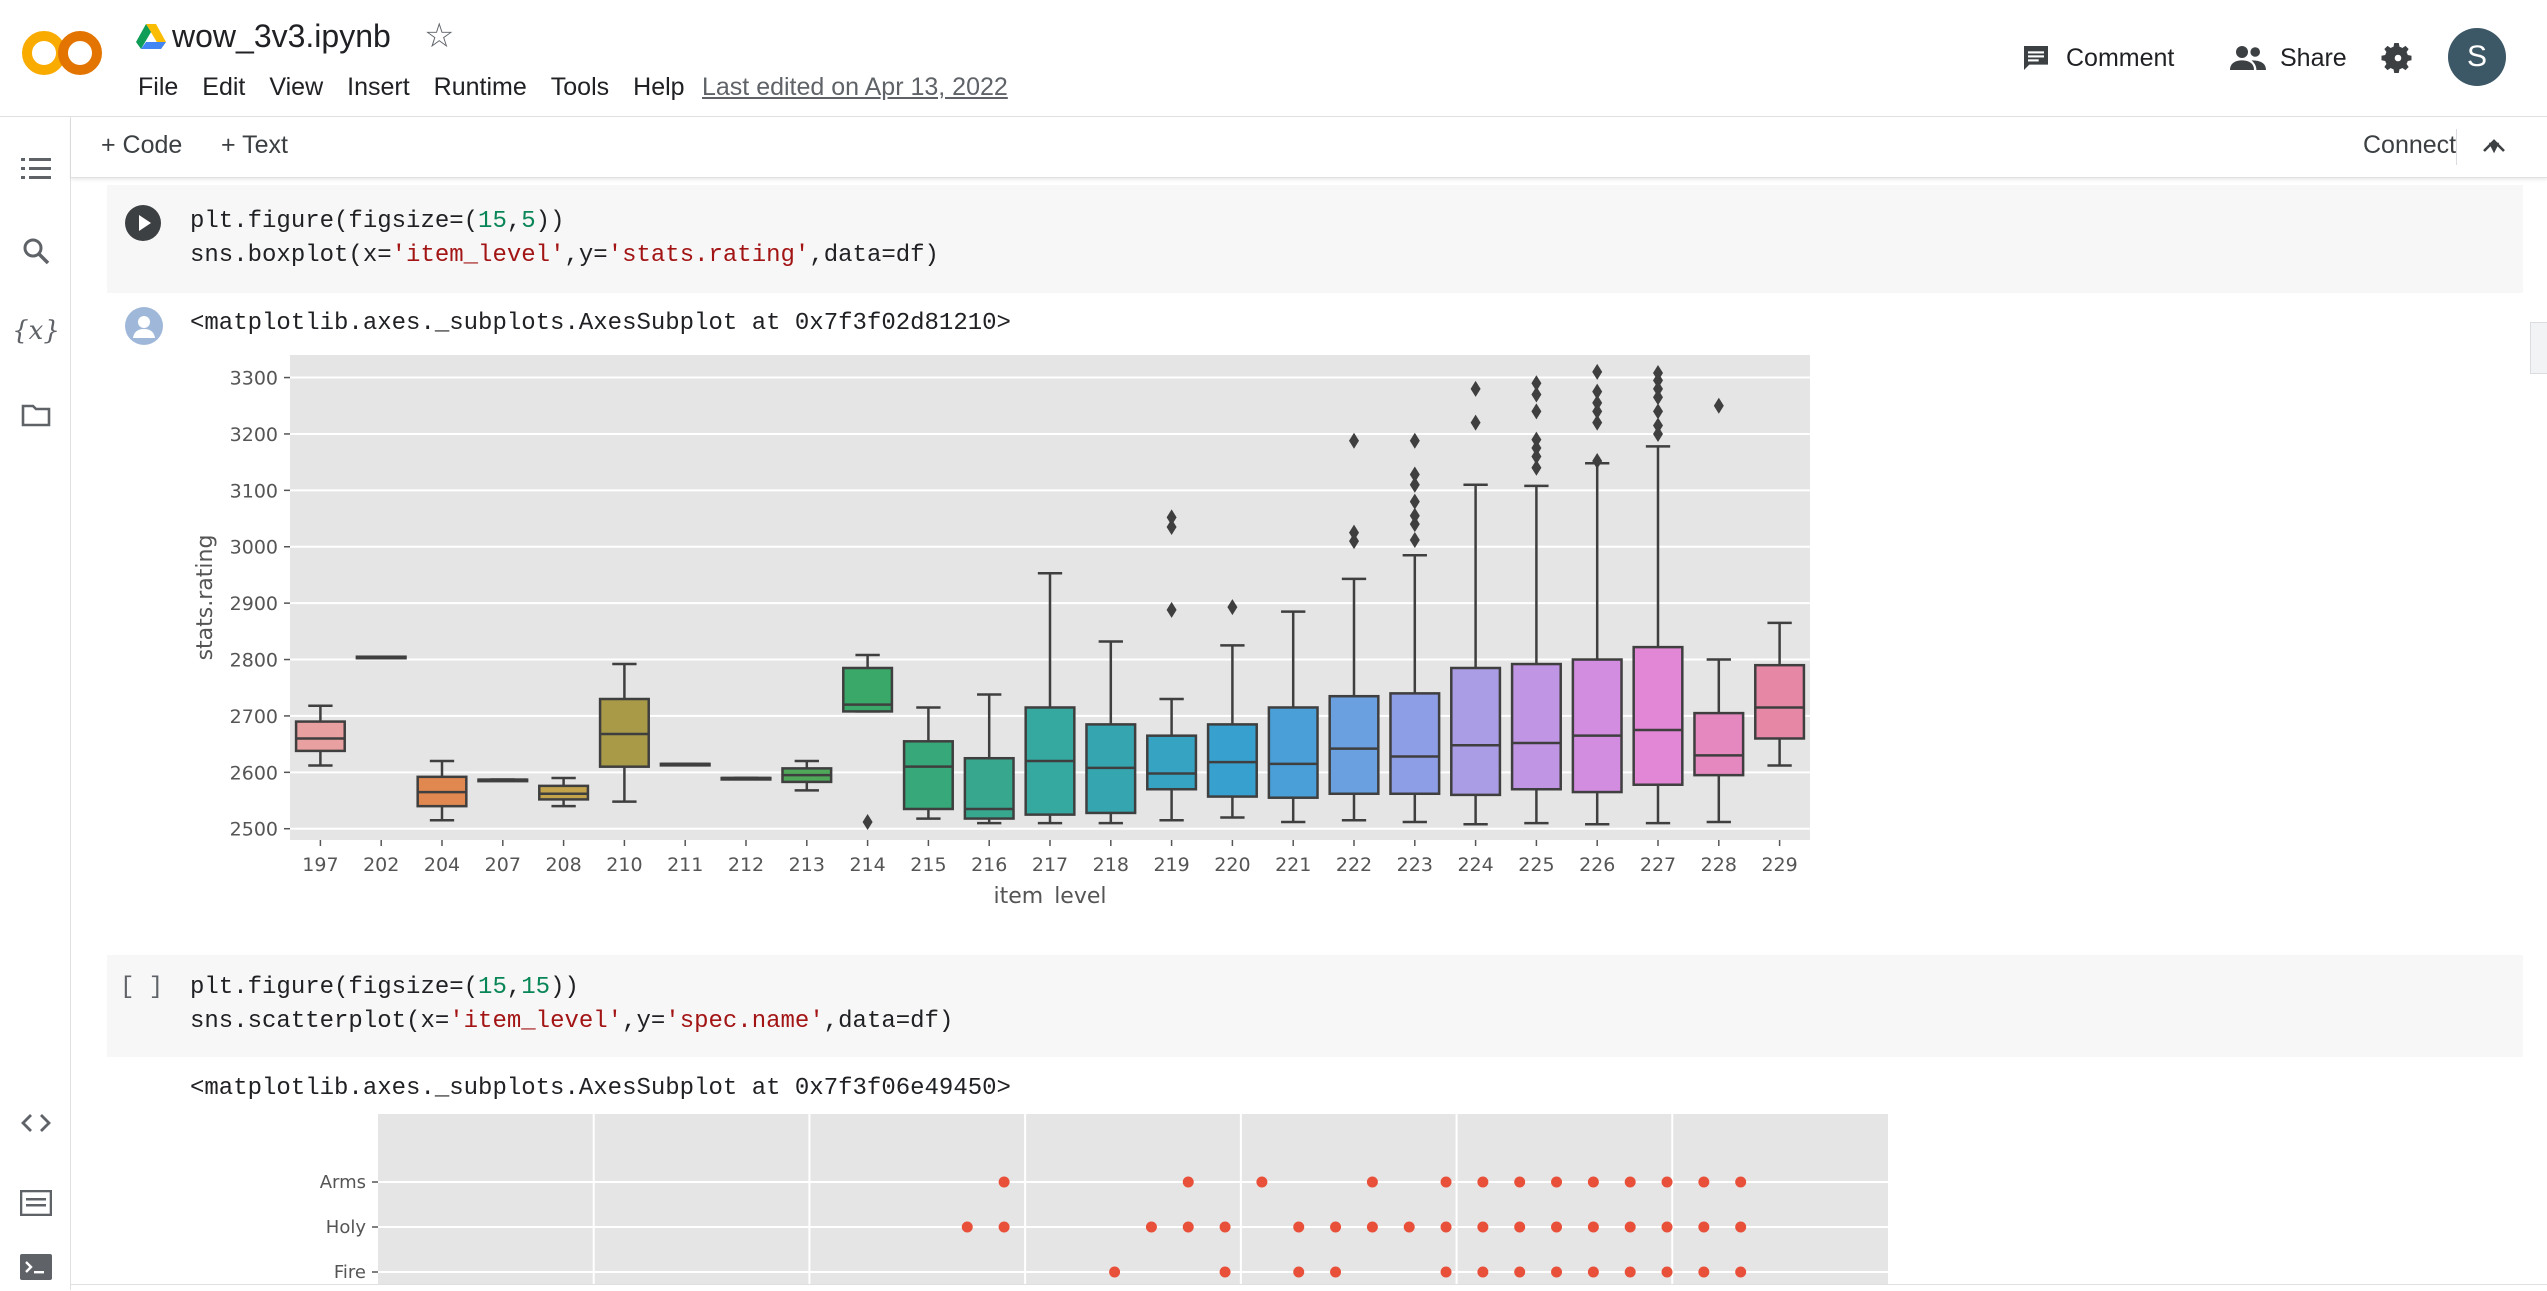 This screenshot has height=1291, width=2547. What do you see at coordinates (2097, 58) in the screenshot?
I see `comment-button: Comment` at bounding box center [2097, 58].